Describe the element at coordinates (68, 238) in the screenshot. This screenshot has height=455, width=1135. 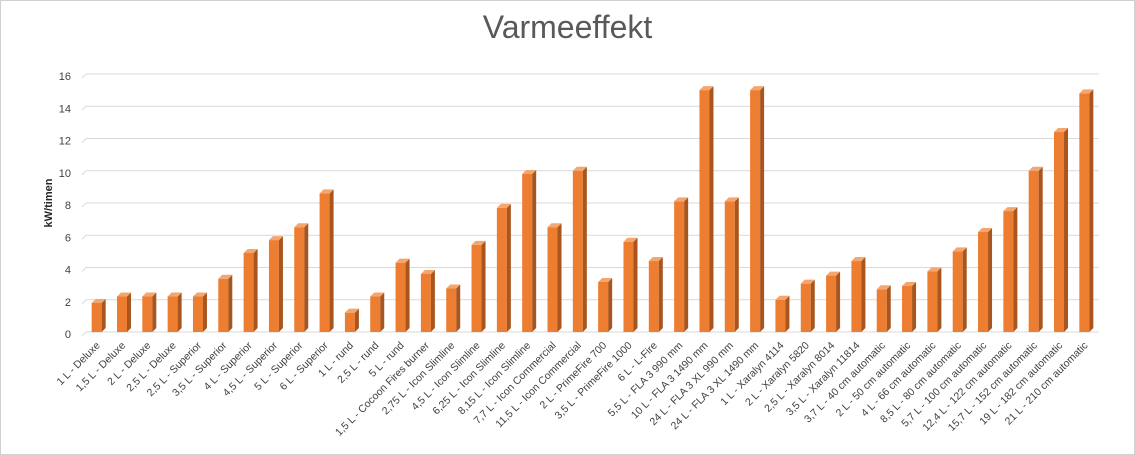
I see `y-tick-label: 6` at that location.